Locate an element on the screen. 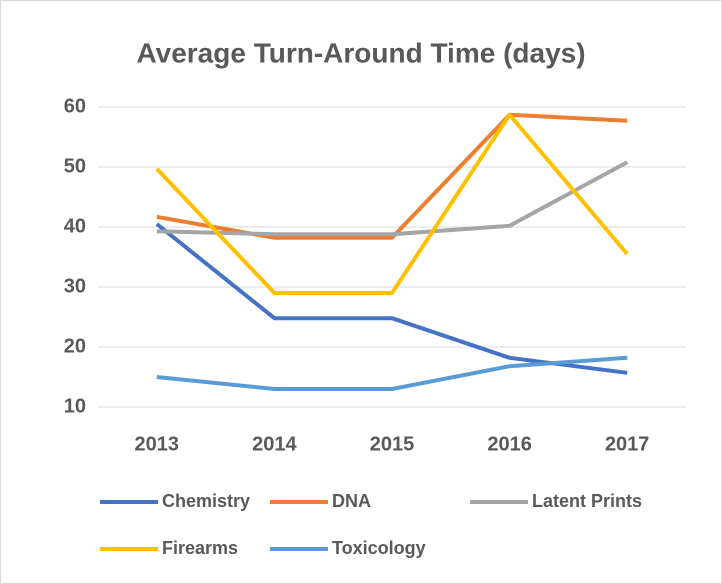 Image resolution: width=722 pixels, height=584 pixels. y-tick-label: 20 is located at coordinates (75, 346).